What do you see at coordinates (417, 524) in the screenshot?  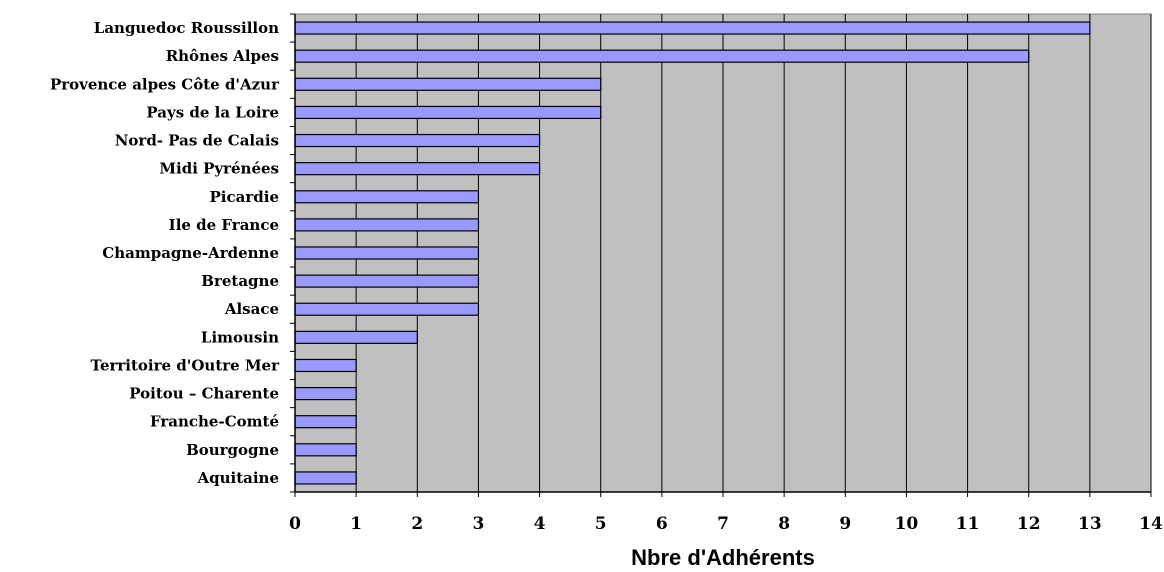 I see `x-tick-label: 2` at bounding box center [417, 524].